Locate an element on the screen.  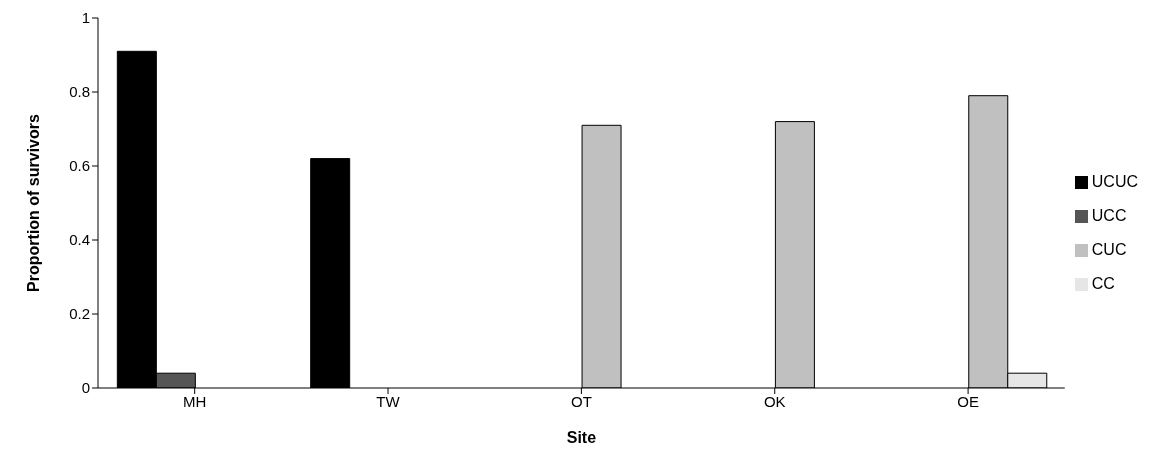
x-tick-label: MH is located at coordinates (195, 401).